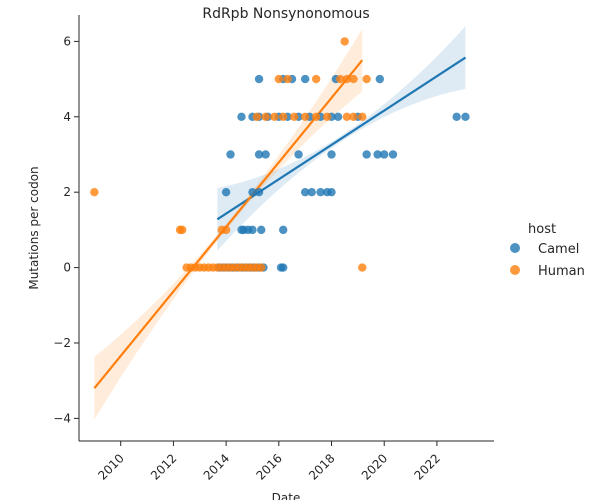  I want to click on y-tick-label: 0, so click(67, 268).